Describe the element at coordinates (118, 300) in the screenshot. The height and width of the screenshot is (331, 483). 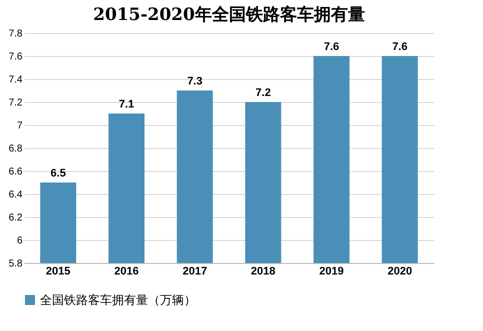
I see `legend-label: 全国铁路客车拥有量（万辆）` at that location.